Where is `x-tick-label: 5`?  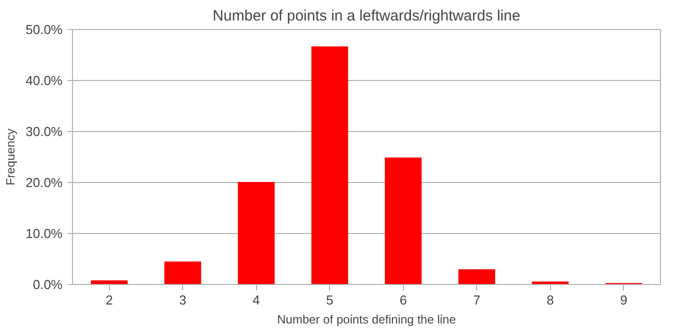 x-tick-label: 5 is located at coordinates (330, 300).